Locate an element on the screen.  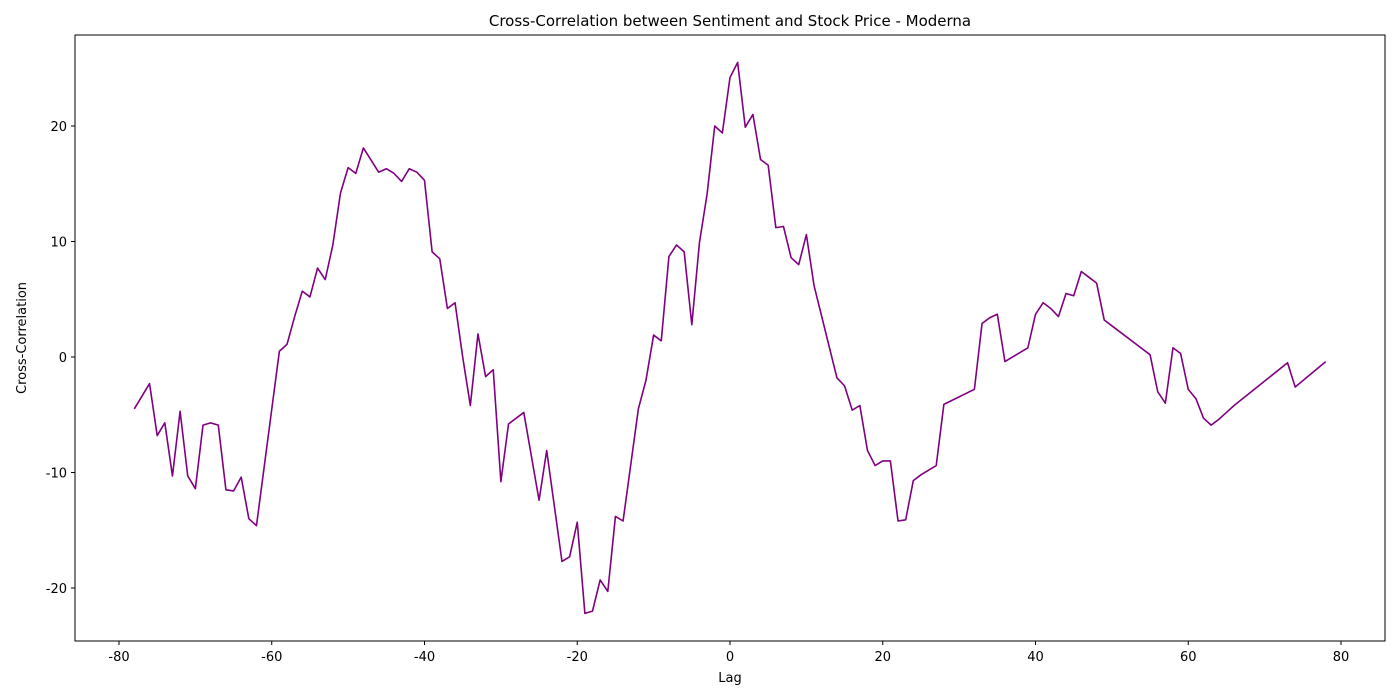
y-tick-label: 20 is located at coordinates (58, 127).